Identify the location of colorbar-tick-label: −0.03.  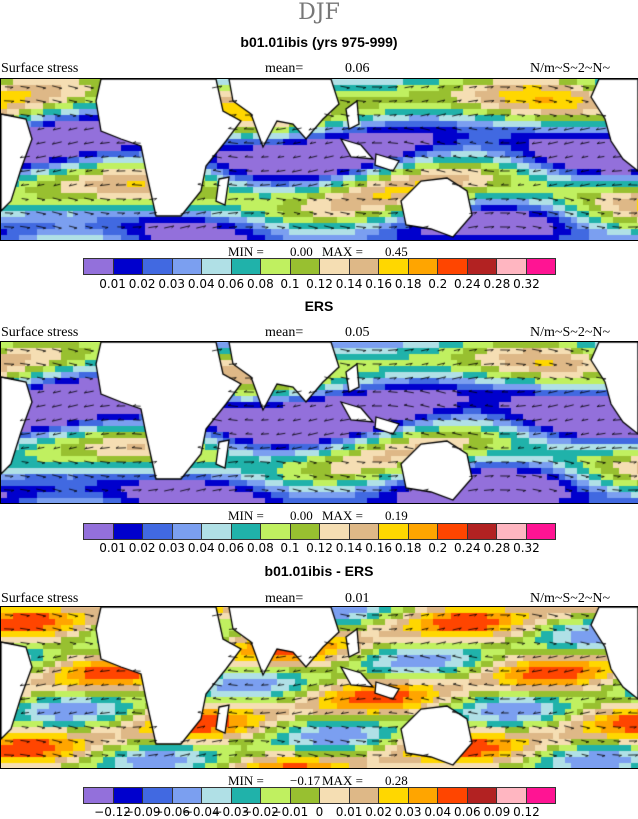
(231, 812).